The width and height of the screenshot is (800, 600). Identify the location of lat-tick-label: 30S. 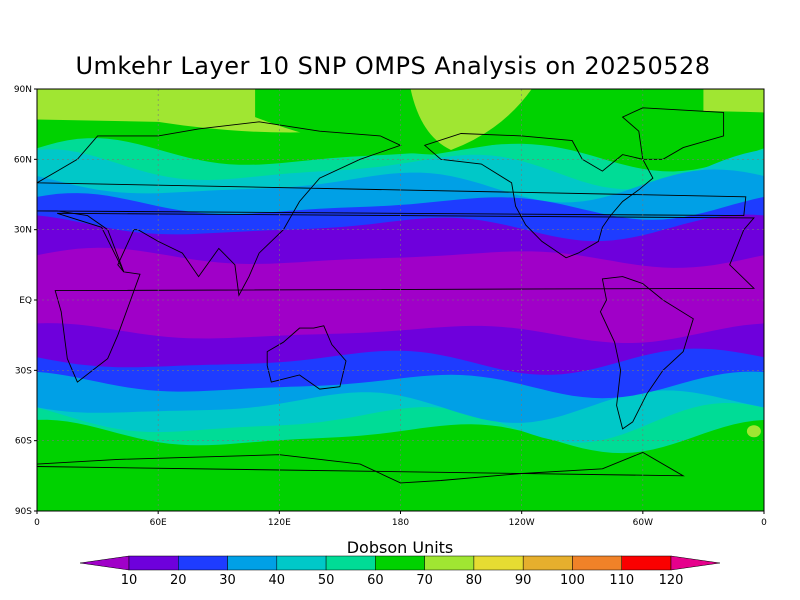
(23, 371).